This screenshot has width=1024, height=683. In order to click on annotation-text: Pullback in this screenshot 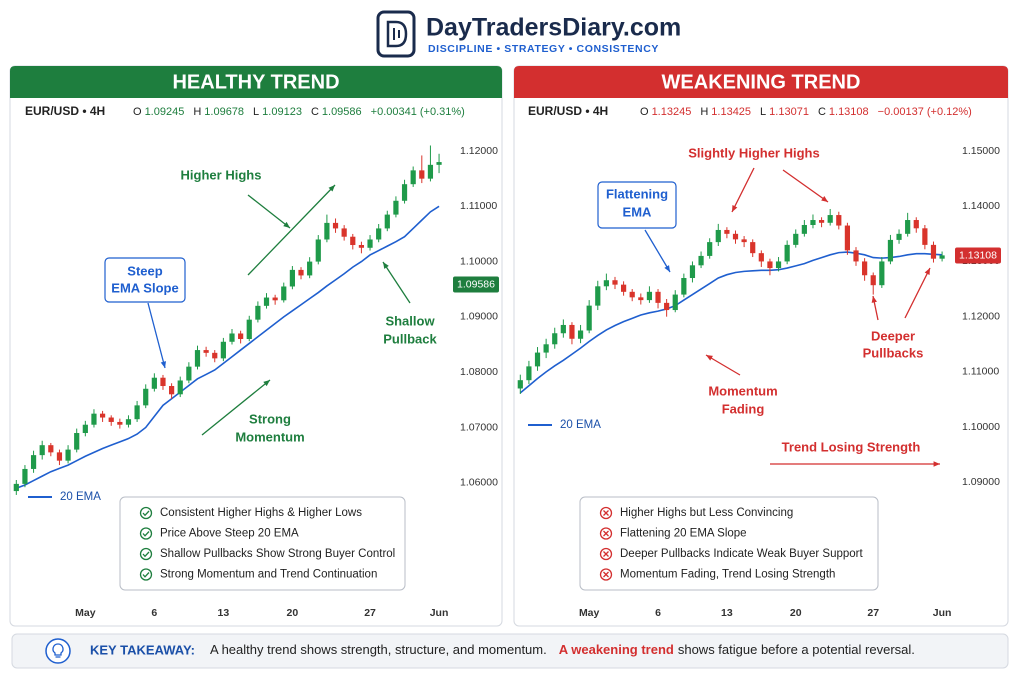, I will do `click(410, 338)`.